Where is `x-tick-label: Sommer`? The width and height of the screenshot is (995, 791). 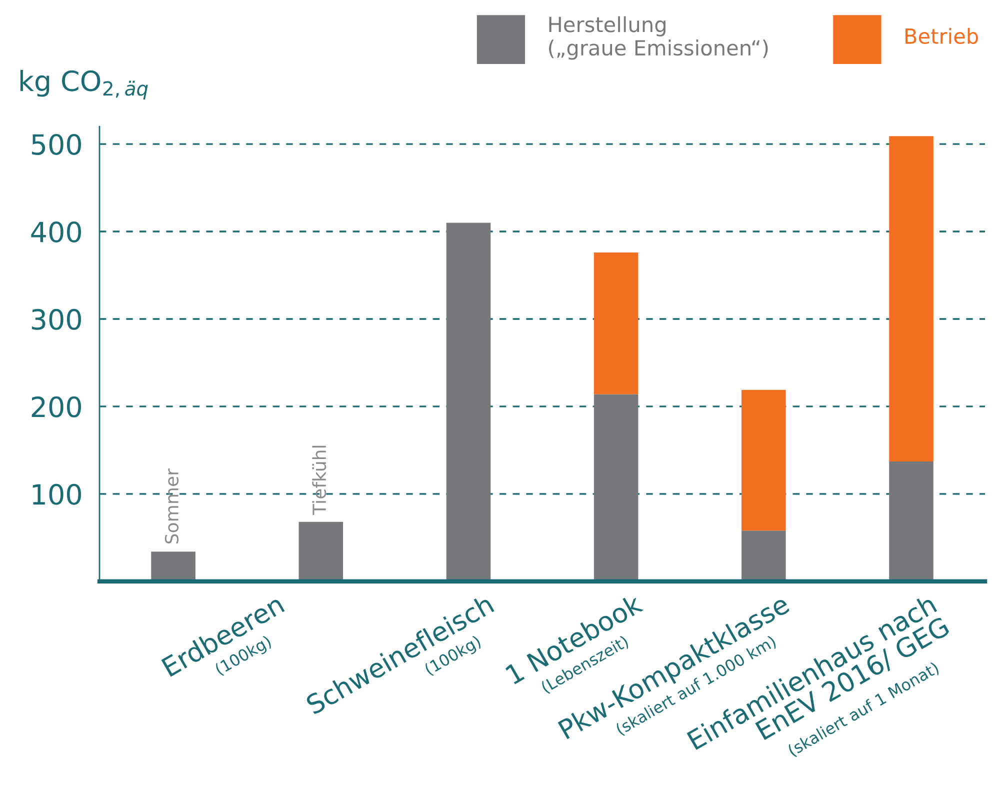
x-tick-label: Sommer is located at coordinates (171, 506).